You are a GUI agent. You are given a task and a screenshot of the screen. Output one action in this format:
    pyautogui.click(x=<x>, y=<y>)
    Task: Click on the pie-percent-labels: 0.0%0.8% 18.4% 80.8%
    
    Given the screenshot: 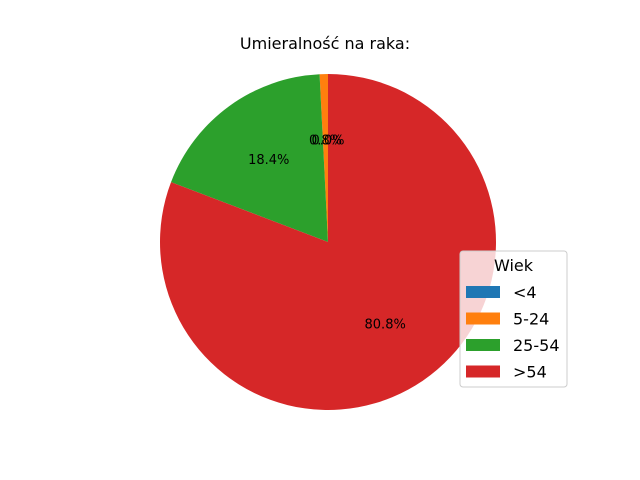 What is the action you would take?
    pyautogui.click(x=327, y=233)
    